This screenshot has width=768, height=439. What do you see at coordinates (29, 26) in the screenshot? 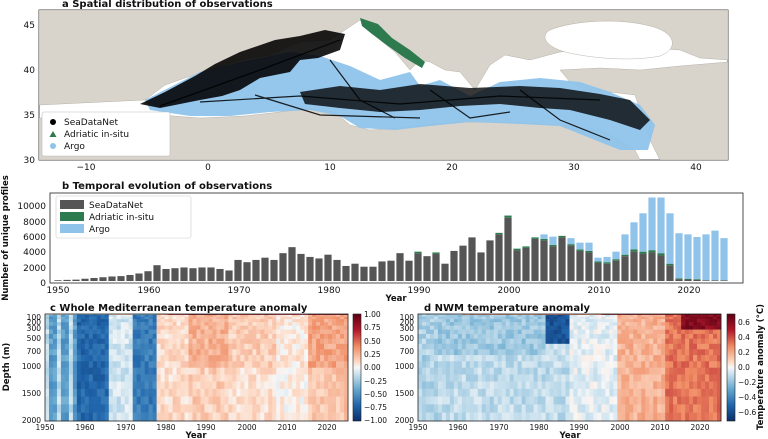
I see `map-y-tick: 45` at bounding box center [29, 26].